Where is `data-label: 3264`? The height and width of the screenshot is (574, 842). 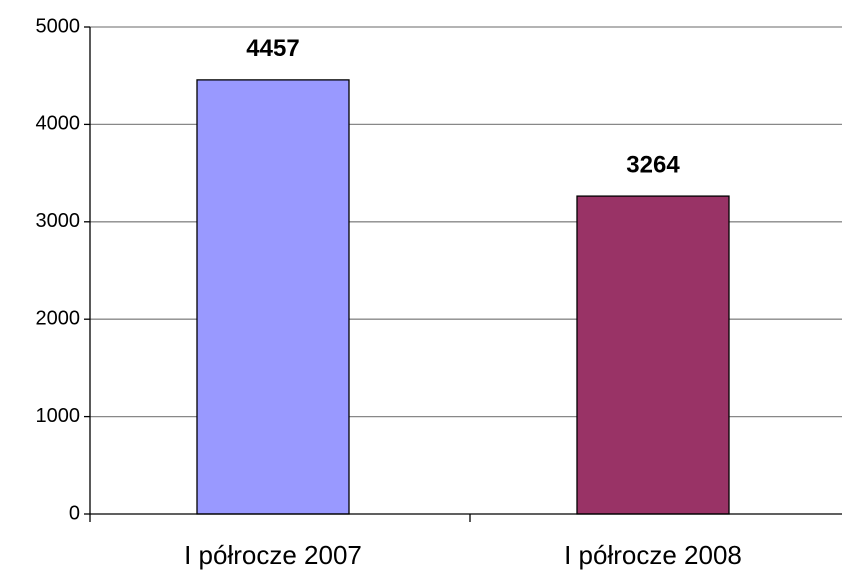
data-label: 3264 is located at coordinates (653, 164).